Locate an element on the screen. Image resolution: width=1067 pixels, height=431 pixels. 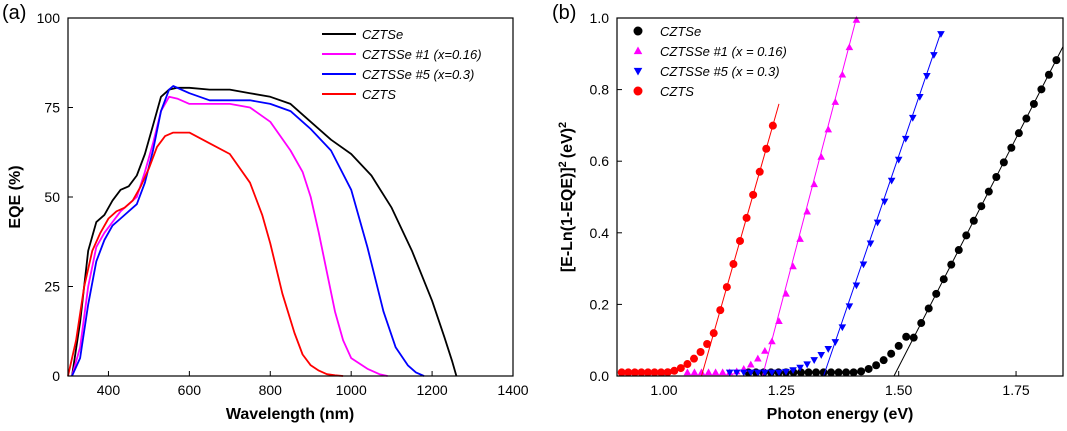
panel-b-legend-label-3-prefix: CZTS is located at coordinates (677, 91).